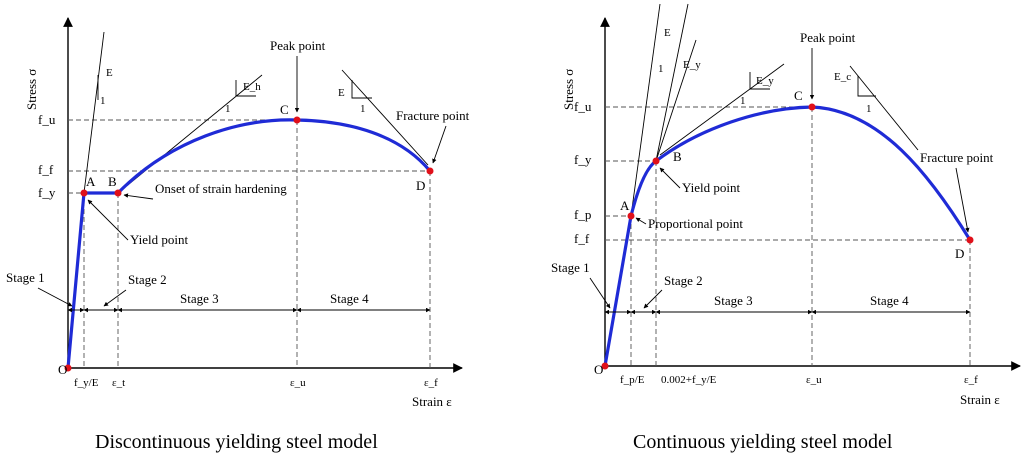  Describe the element at coordinates (869, 109) in the screenshot. I see `right-label-one-c: 1` at that location.